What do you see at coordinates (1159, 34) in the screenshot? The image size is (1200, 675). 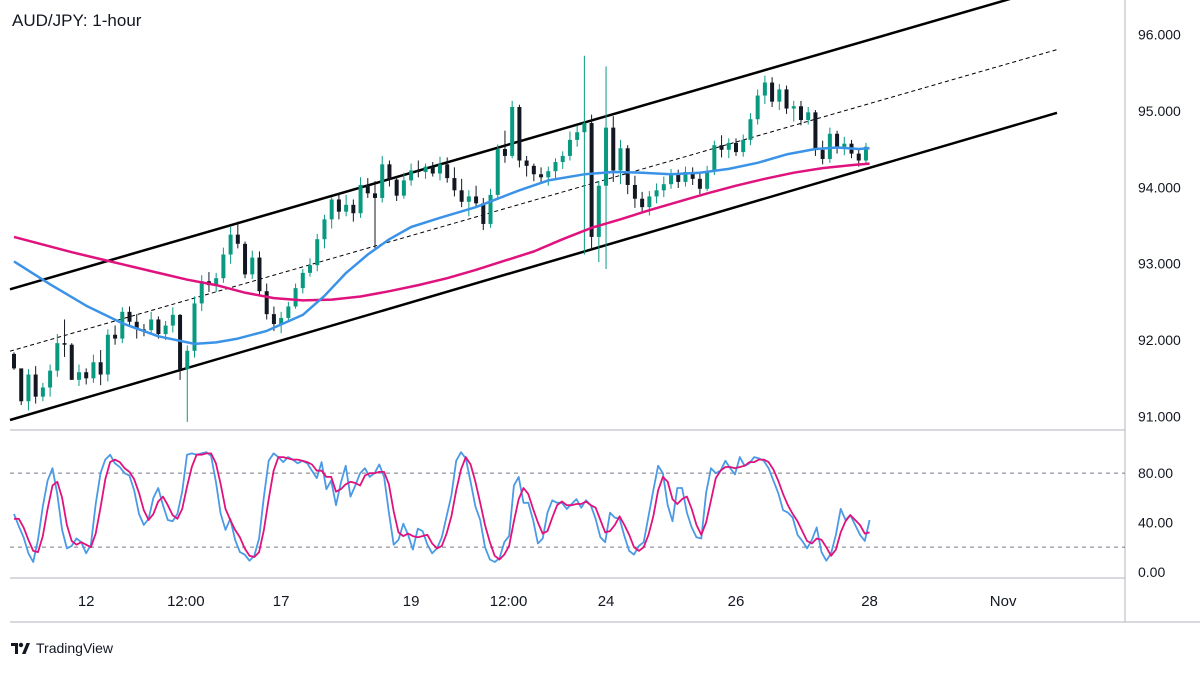 I see `price-tick-label: 96.000` at bounding box center [1159, 34].